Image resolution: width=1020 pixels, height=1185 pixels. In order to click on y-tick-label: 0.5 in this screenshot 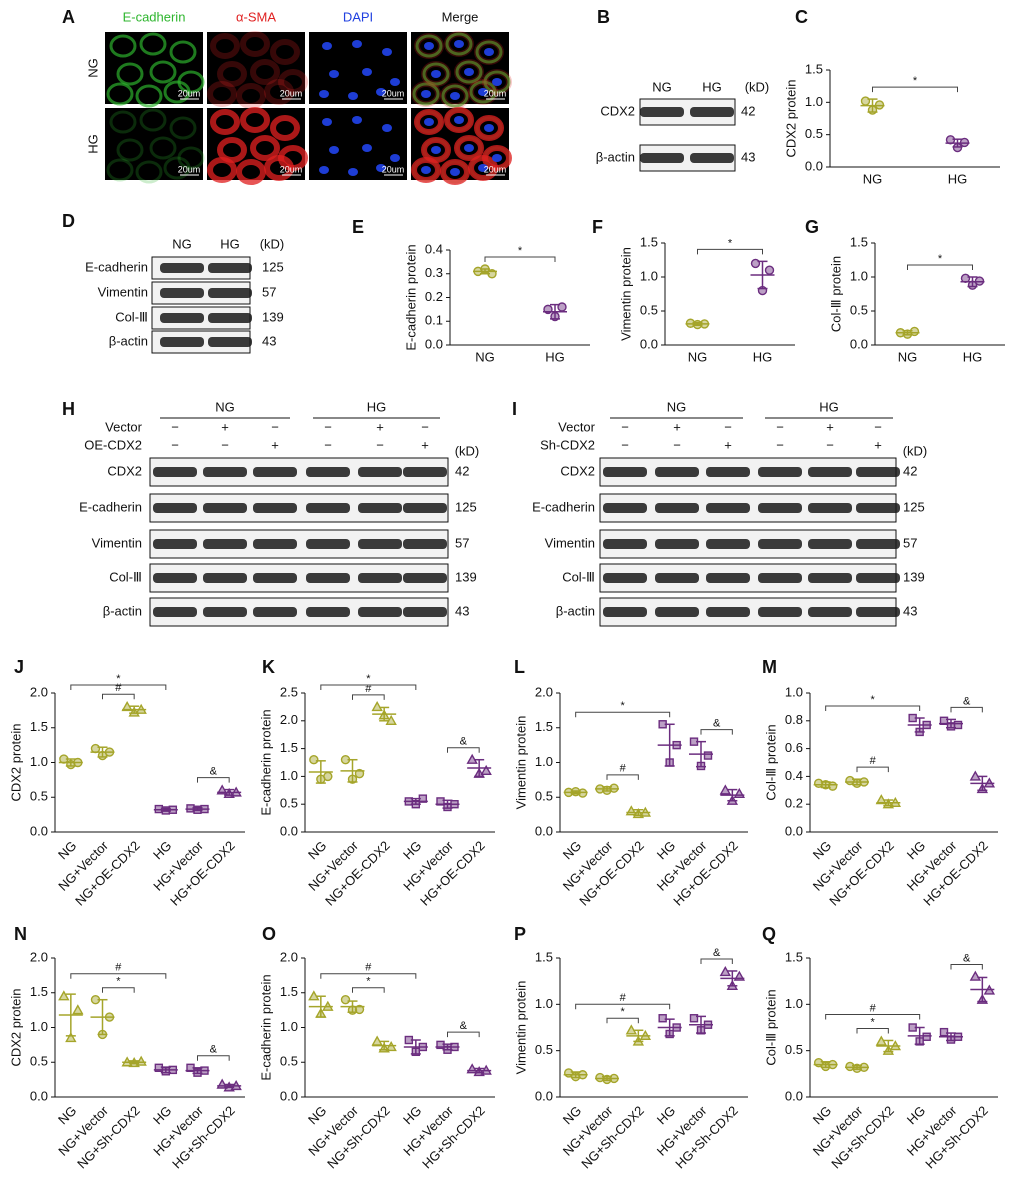, I will do `click(544, 1049)`.